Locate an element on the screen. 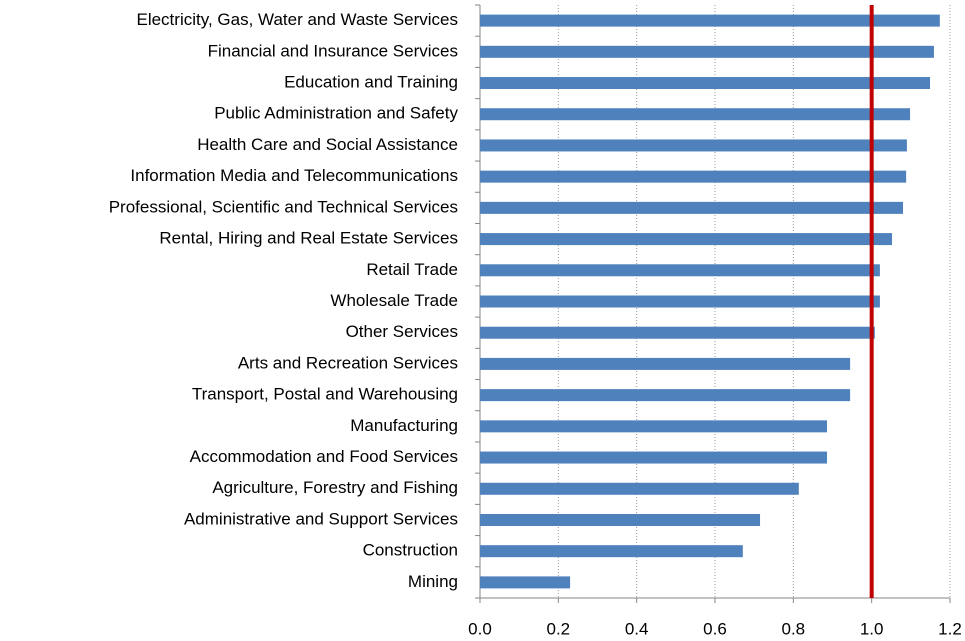 Image resolution: width=965 pixels, height=641 pixels. y-tick-label: Transport, Postal and Warehousing is located at coordinates (325, 394).